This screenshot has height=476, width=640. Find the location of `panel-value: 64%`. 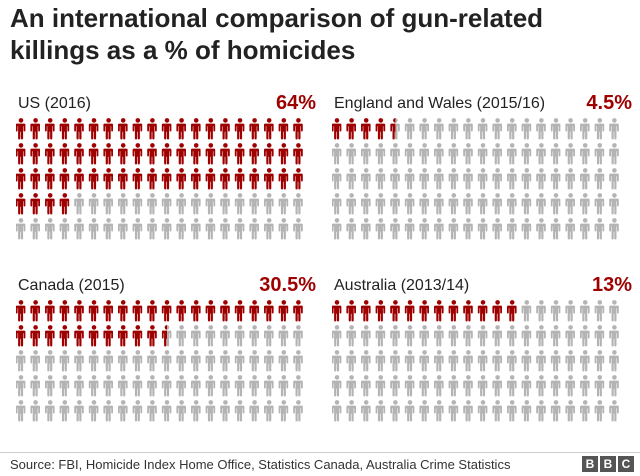

panel-value: 64% is located at coordinates (295, 103).